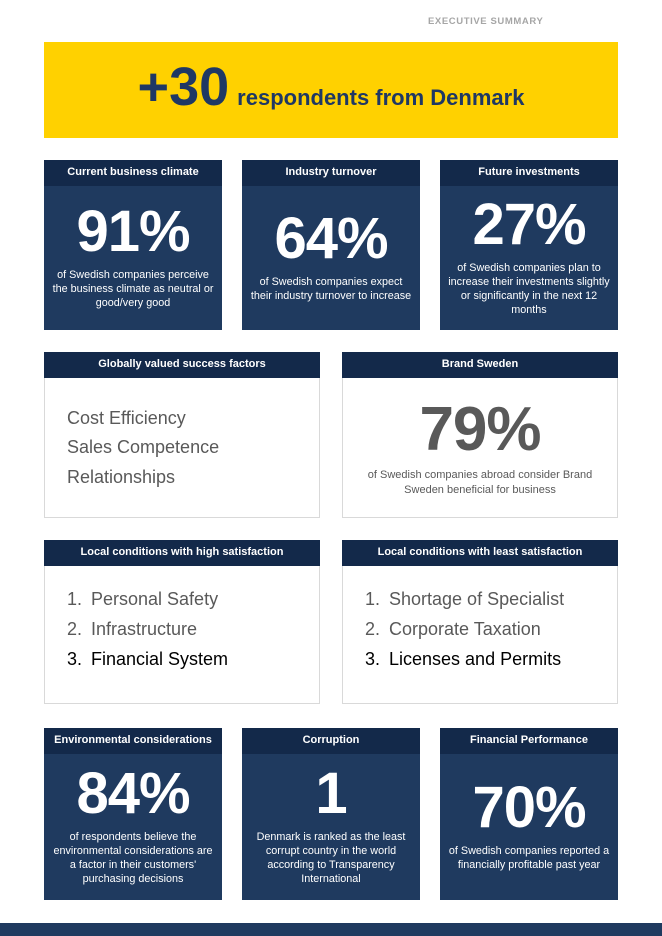 The height and width of the screenshot is (936, 662). What do you see at coordinates (529, 808) in the screenshot?
I see `stat-value: 70%` at bounding box center [529, 808].